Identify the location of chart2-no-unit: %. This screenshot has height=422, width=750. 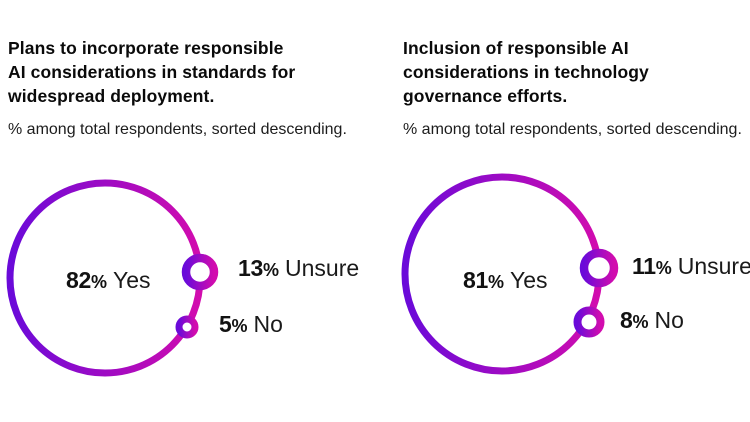
(640, 322).